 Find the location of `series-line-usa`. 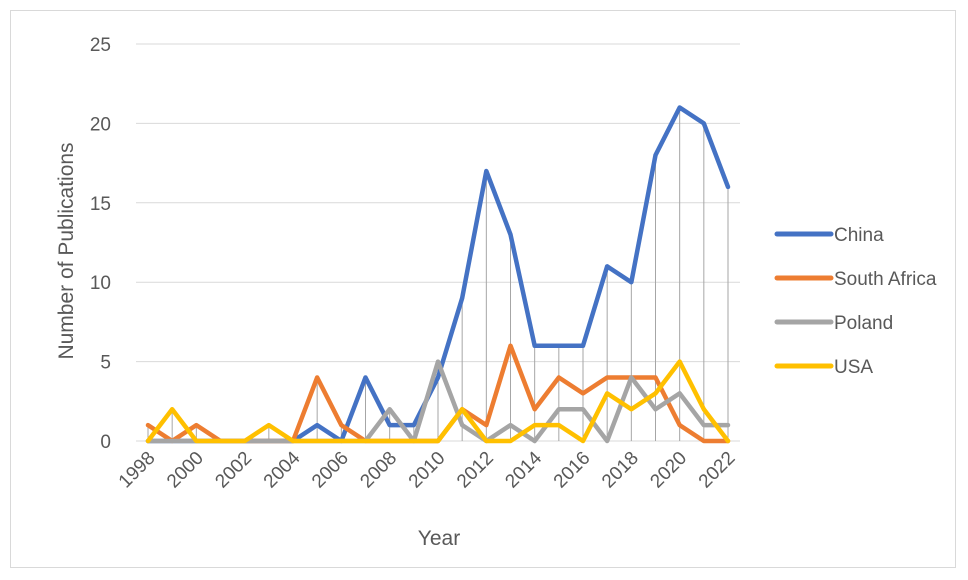

series-line-usa is located at coordinates (438, 401).